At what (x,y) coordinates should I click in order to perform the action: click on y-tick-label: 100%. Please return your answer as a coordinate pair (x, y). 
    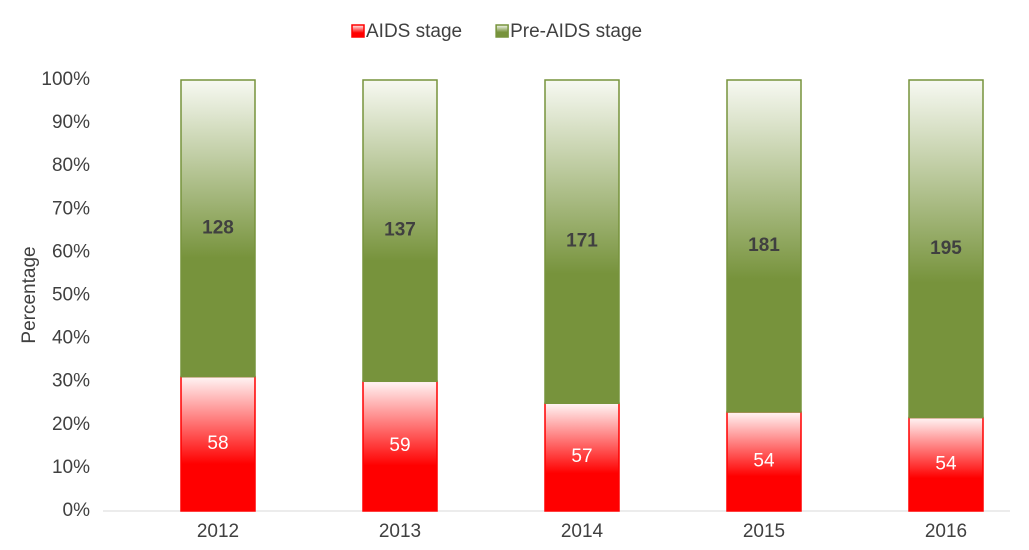
    Looking at the image, I should click on (65, 79).